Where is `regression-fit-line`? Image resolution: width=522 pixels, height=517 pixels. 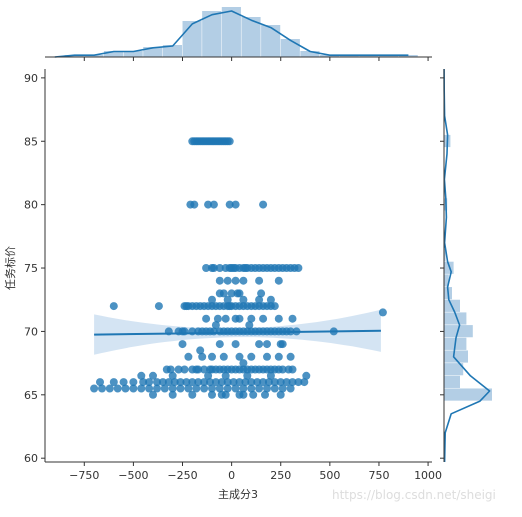 regression-fit-line is located at coordinates (237, 332).